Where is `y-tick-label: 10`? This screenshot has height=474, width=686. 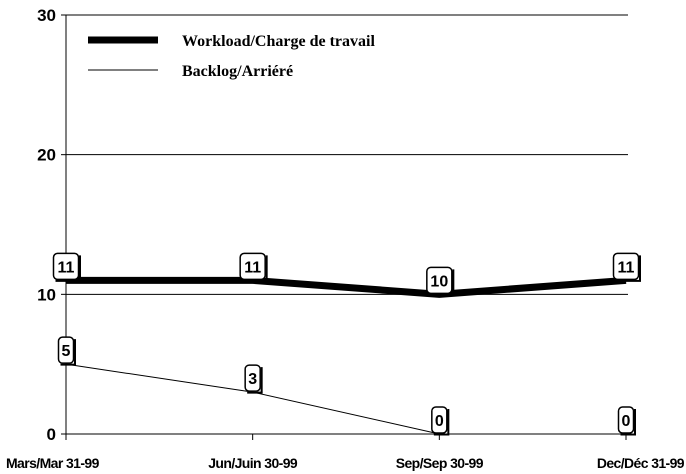 y-tick-label: 10 is located at coordinates (46, 294).